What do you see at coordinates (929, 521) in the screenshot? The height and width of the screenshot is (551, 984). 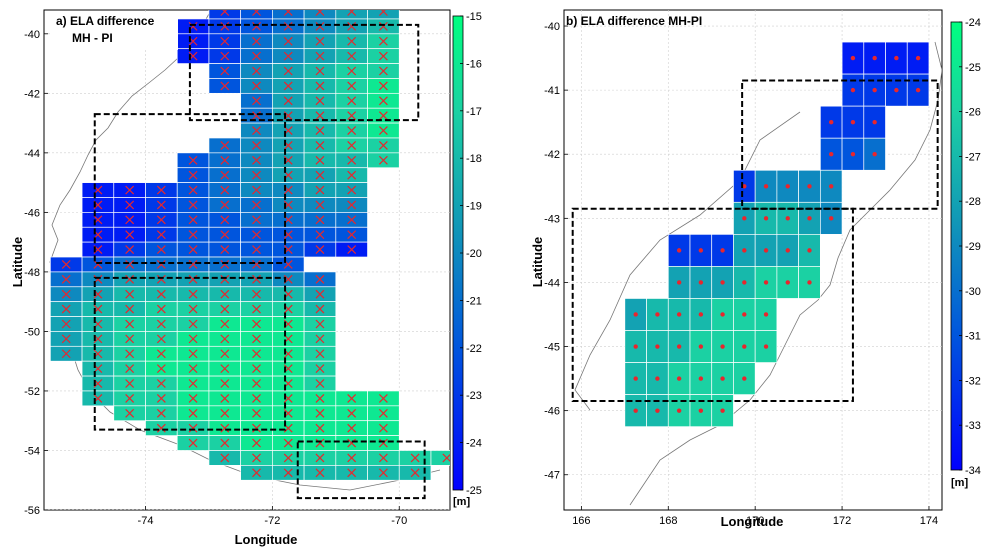 I see `x-tick-label: 174` at bounding box center [929, 521].